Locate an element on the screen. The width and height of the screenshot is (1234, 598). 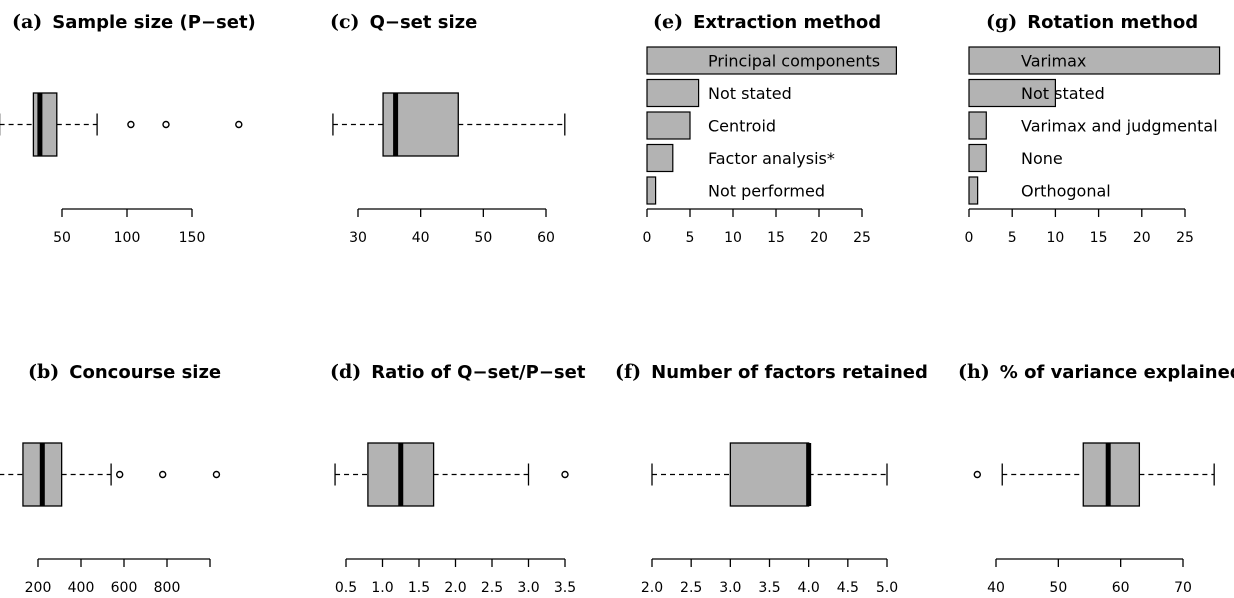
panel-h-box is located at coordinates (1111, 474).